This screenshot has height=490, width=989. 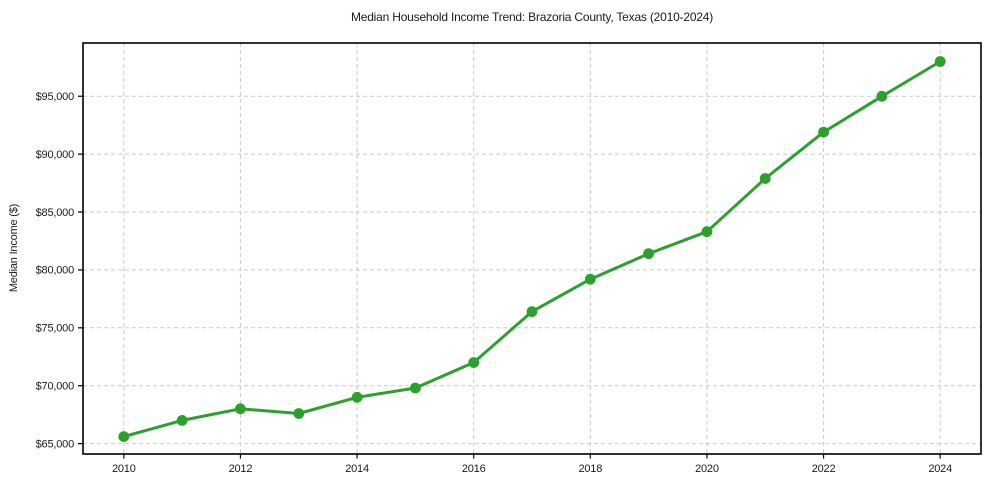 What do you see at coordinates (55, 155) in the screenshot?
I see `y-tick-label: $90,000` at bounding box center [55, 155].